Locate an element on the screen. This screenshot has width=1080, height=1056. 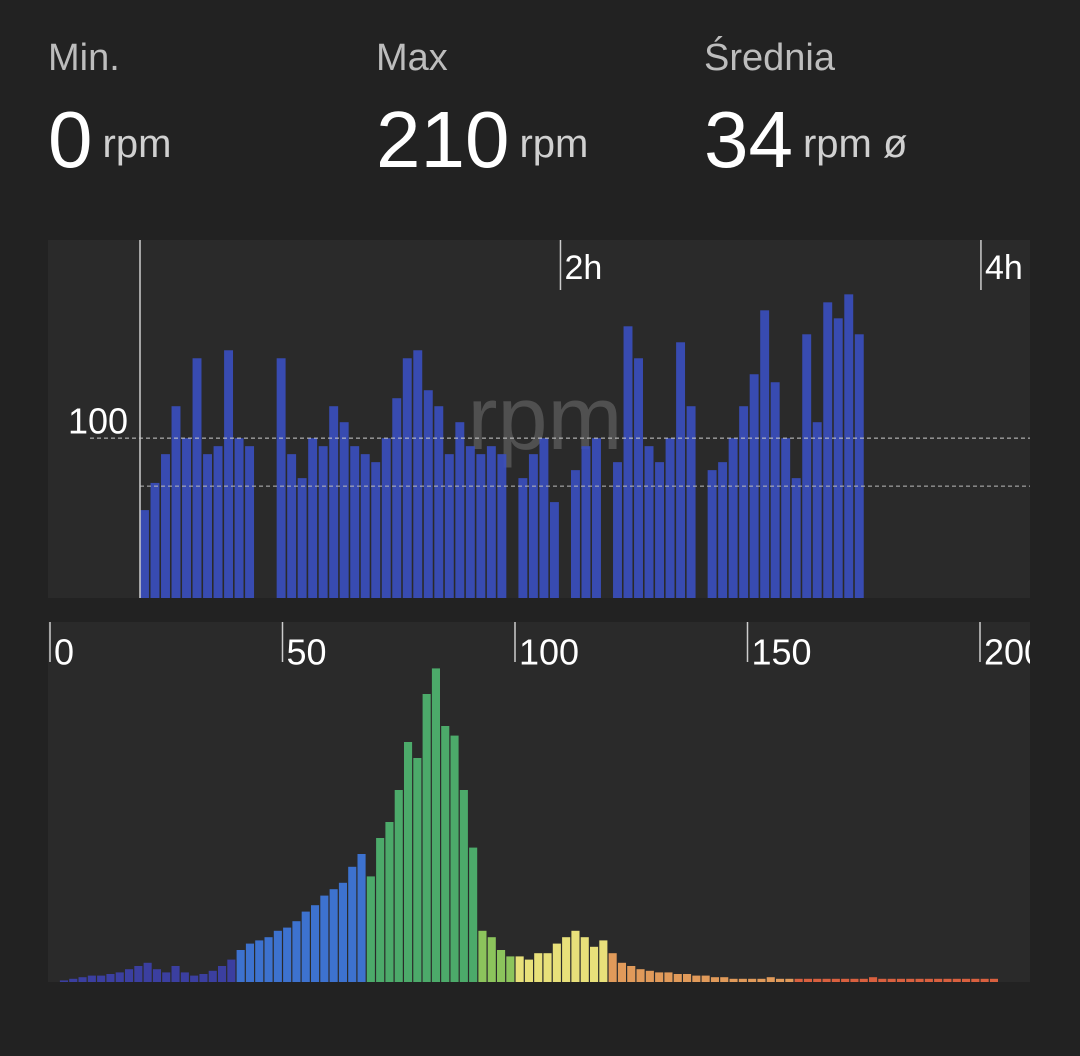
stat-label: Max is located at coordinates (412, 58).